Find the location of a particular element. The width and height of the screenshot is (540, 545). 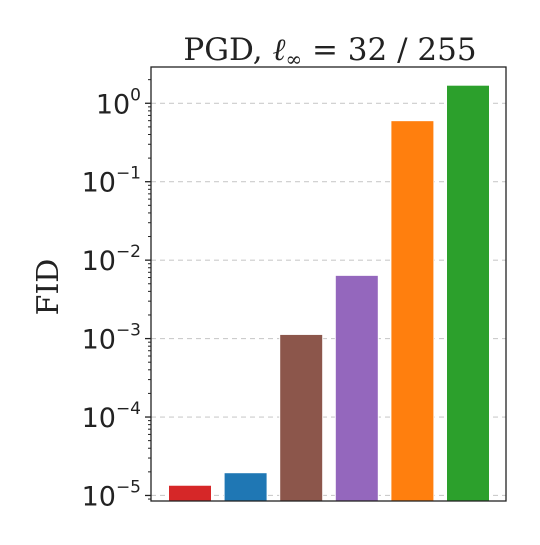

title-main: PGD, is located at coordinates (227, 50).